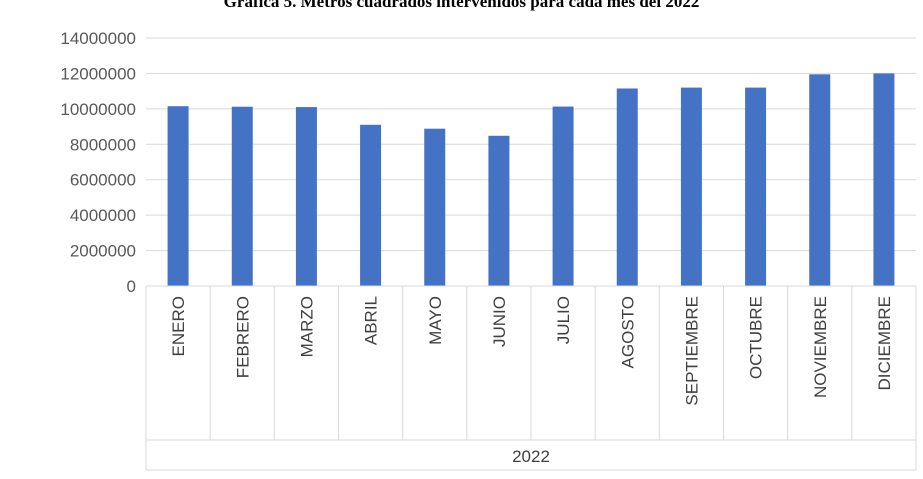 The height and width of the screenshot is (479, 923). Describe the element at coordinates (103, 144) in the screenshot. I see `y-tick-label: 8000000` at that location.